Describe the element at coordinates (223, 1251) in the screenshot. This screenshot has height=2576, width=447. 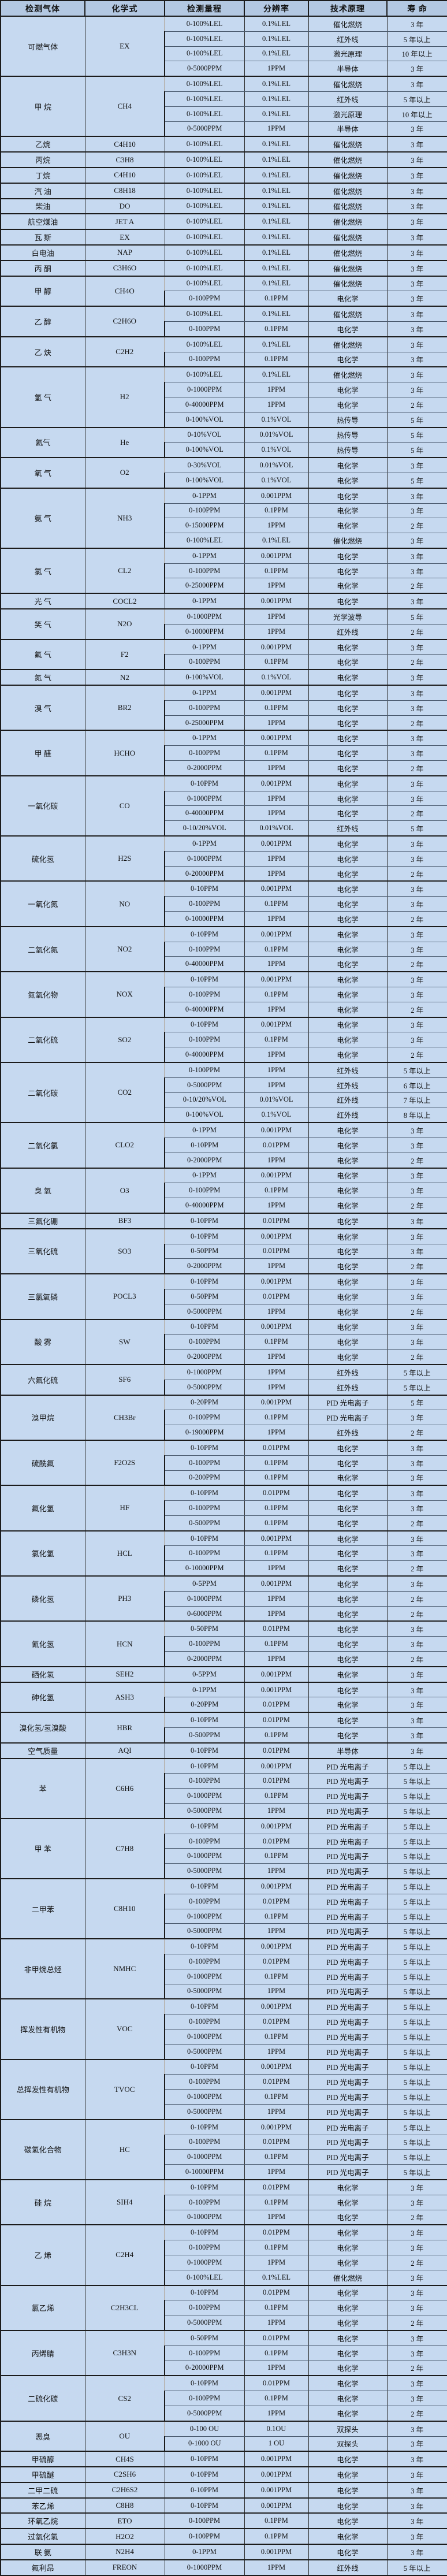
I see `table-row: 三氧化硫 SO3 0-10PPM 0.001PPM 电化学 3 年` at that location.